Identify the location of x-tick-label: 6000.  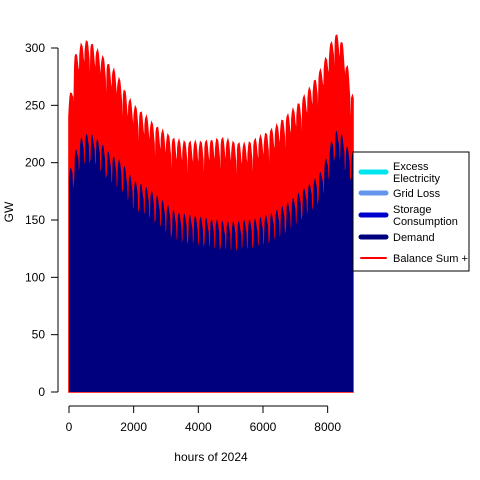
(263, 427).